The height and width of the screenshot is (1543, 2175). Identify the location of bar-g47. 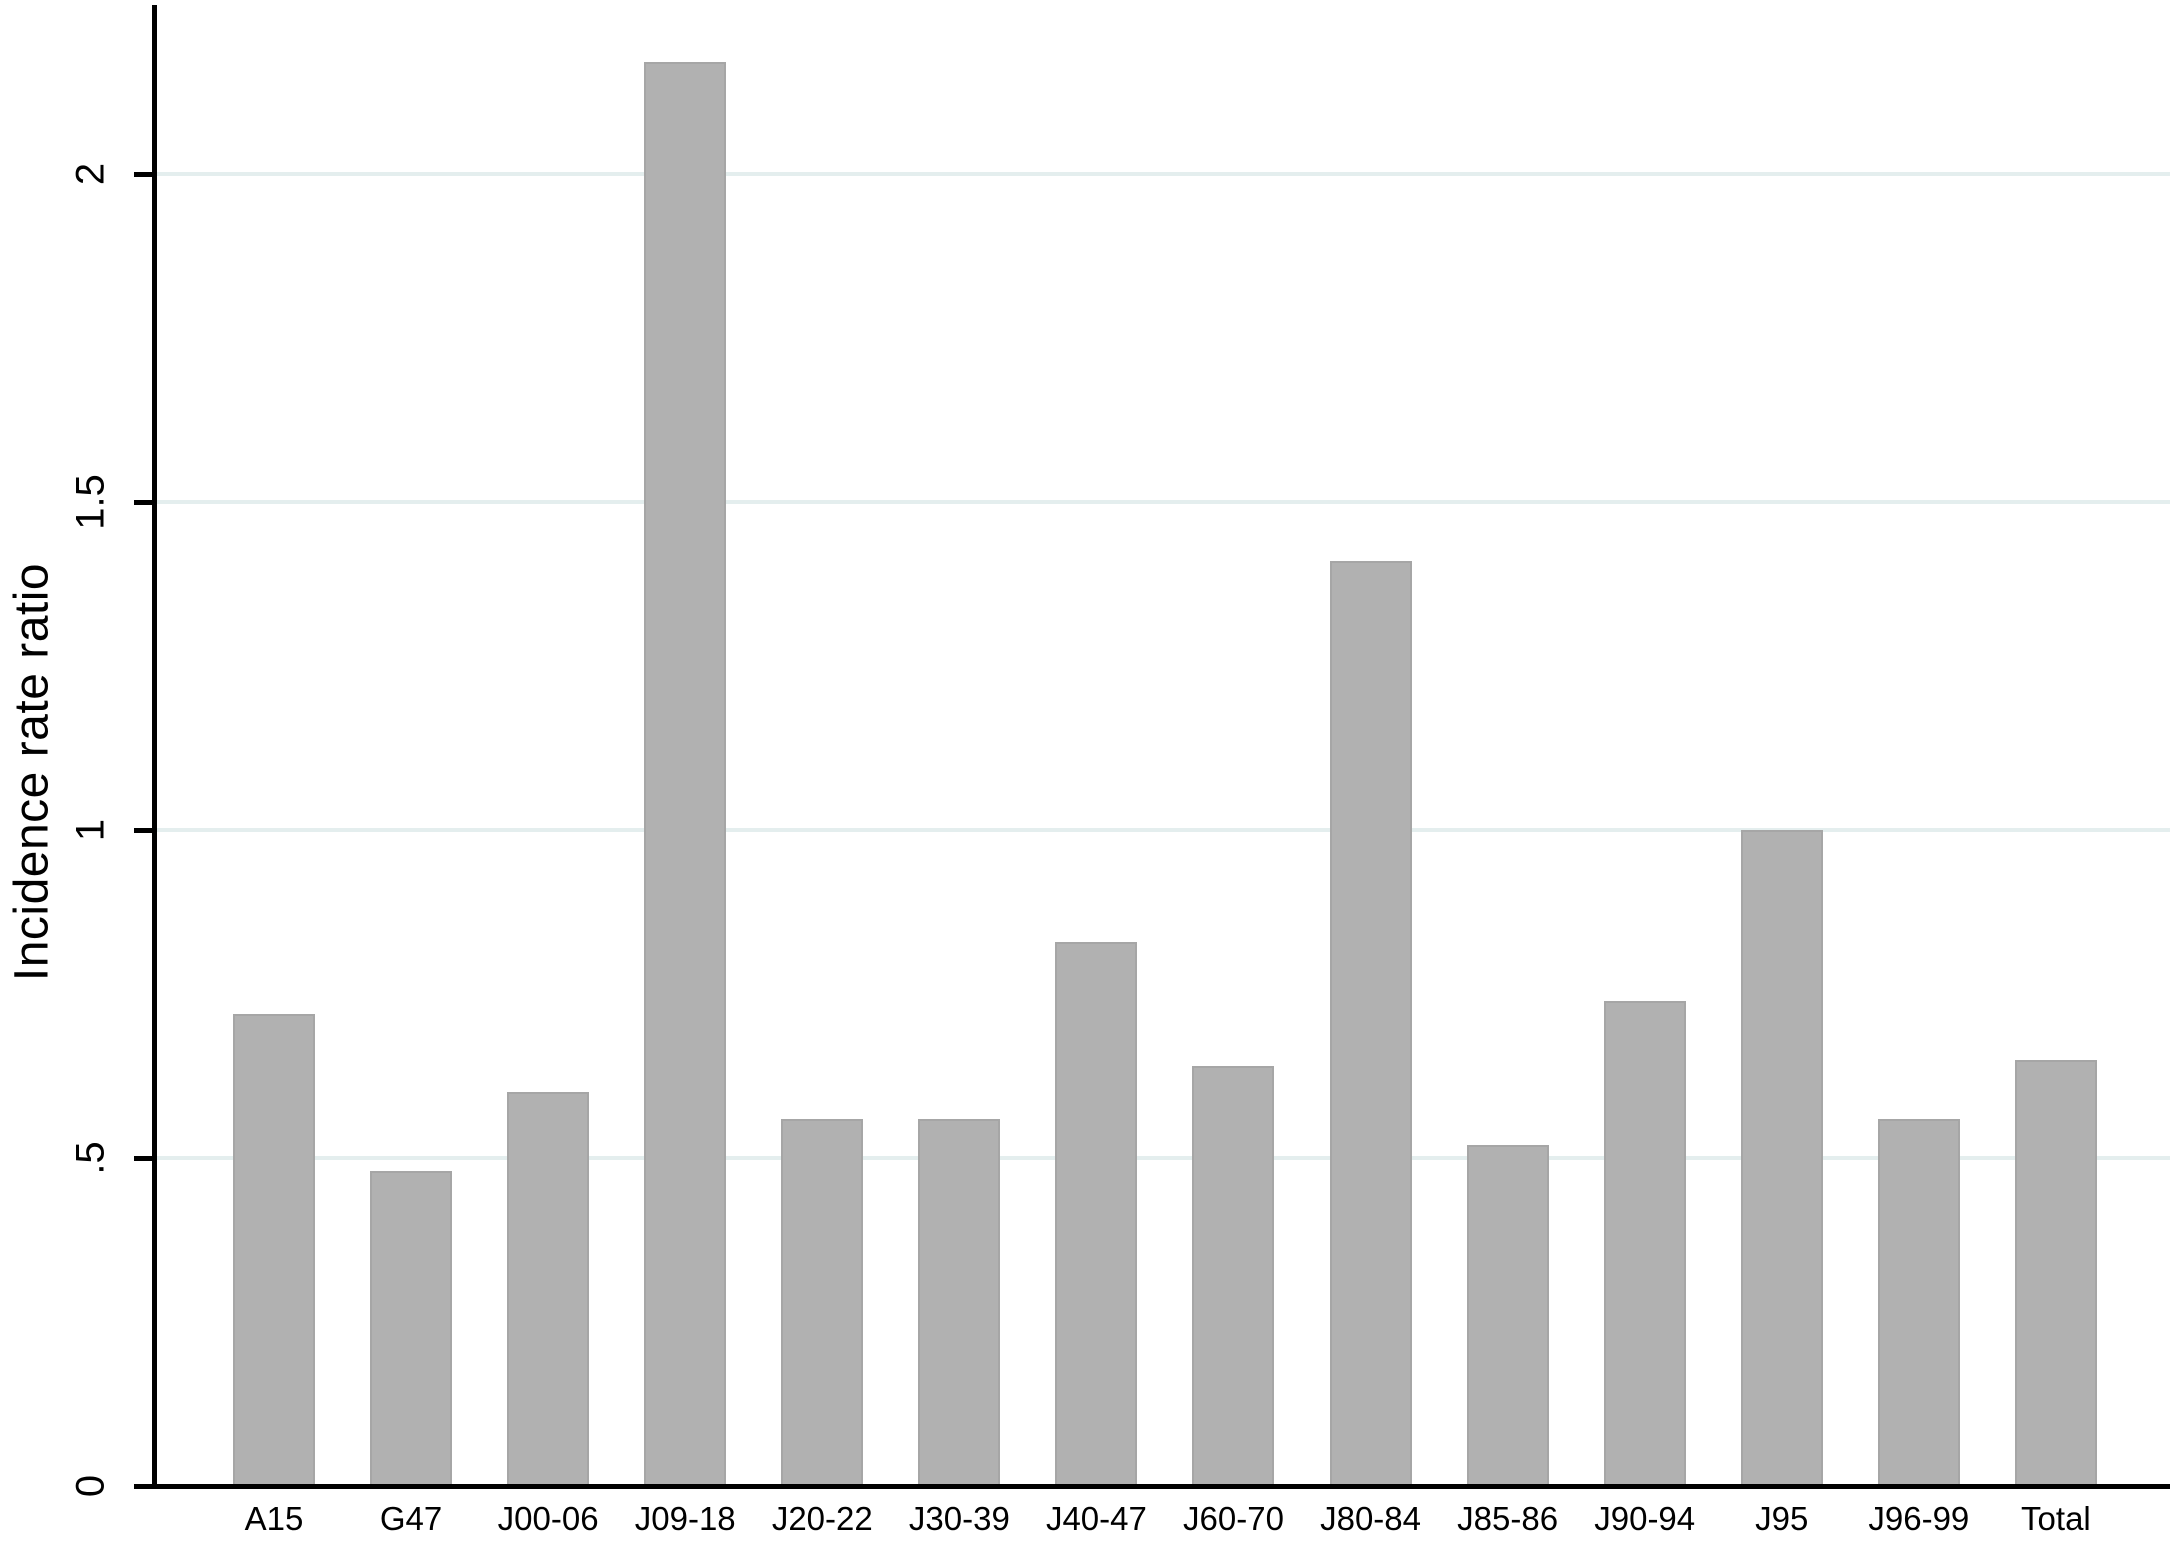
(411, 1328).